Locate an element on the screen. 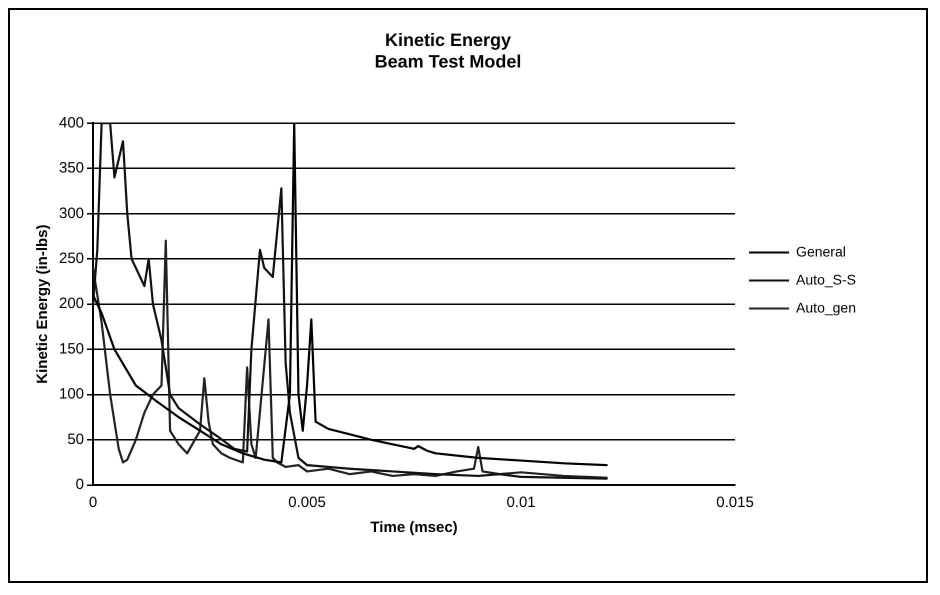 The width and height of the screenshot is (940, 595). y-tick-label: 300 is located at coordinates (71, 213).